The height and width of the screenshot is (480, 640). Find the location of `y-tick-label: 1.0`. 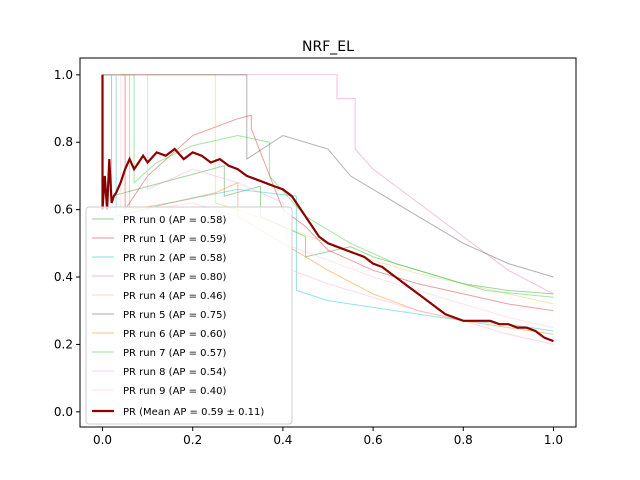

y-tick-label: 1.0 is located at coordinates (63, 75).